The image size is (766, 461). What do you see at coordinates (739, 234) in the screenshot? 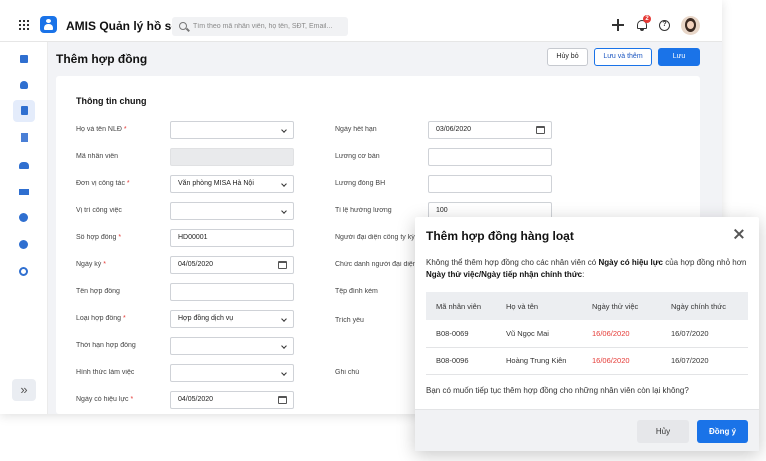
I see `close-icon` at bounding box center [739, 234].